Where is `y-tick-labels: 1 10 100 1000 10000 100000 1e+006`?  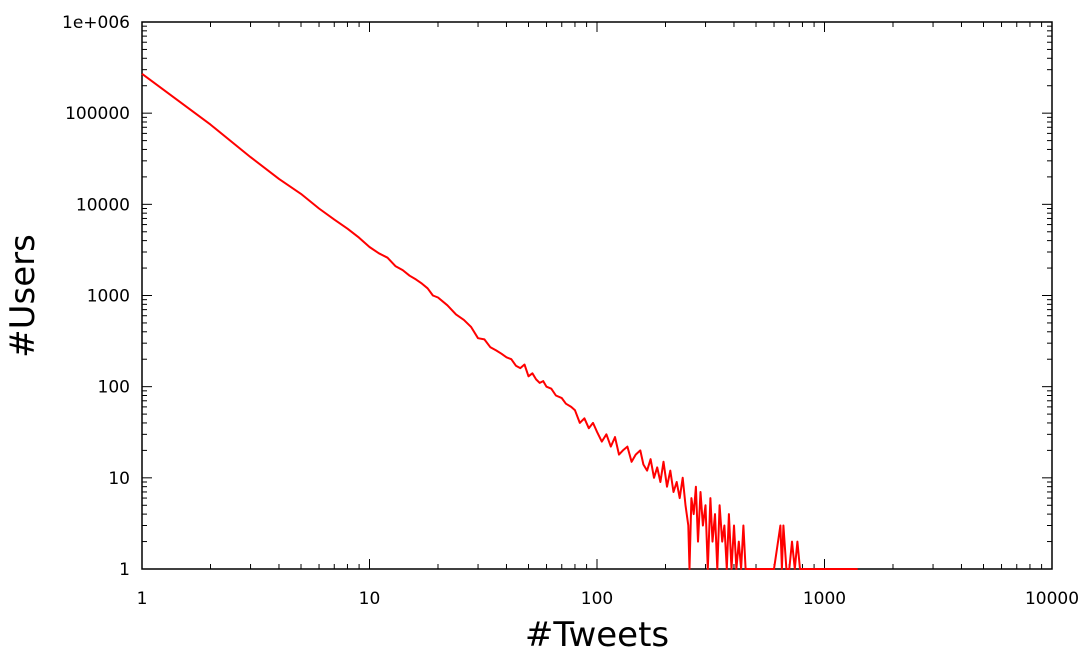 y-tick-labels: 1 10 100 1000 10000 100000 1e+006 is located at coordinates (96, 296).